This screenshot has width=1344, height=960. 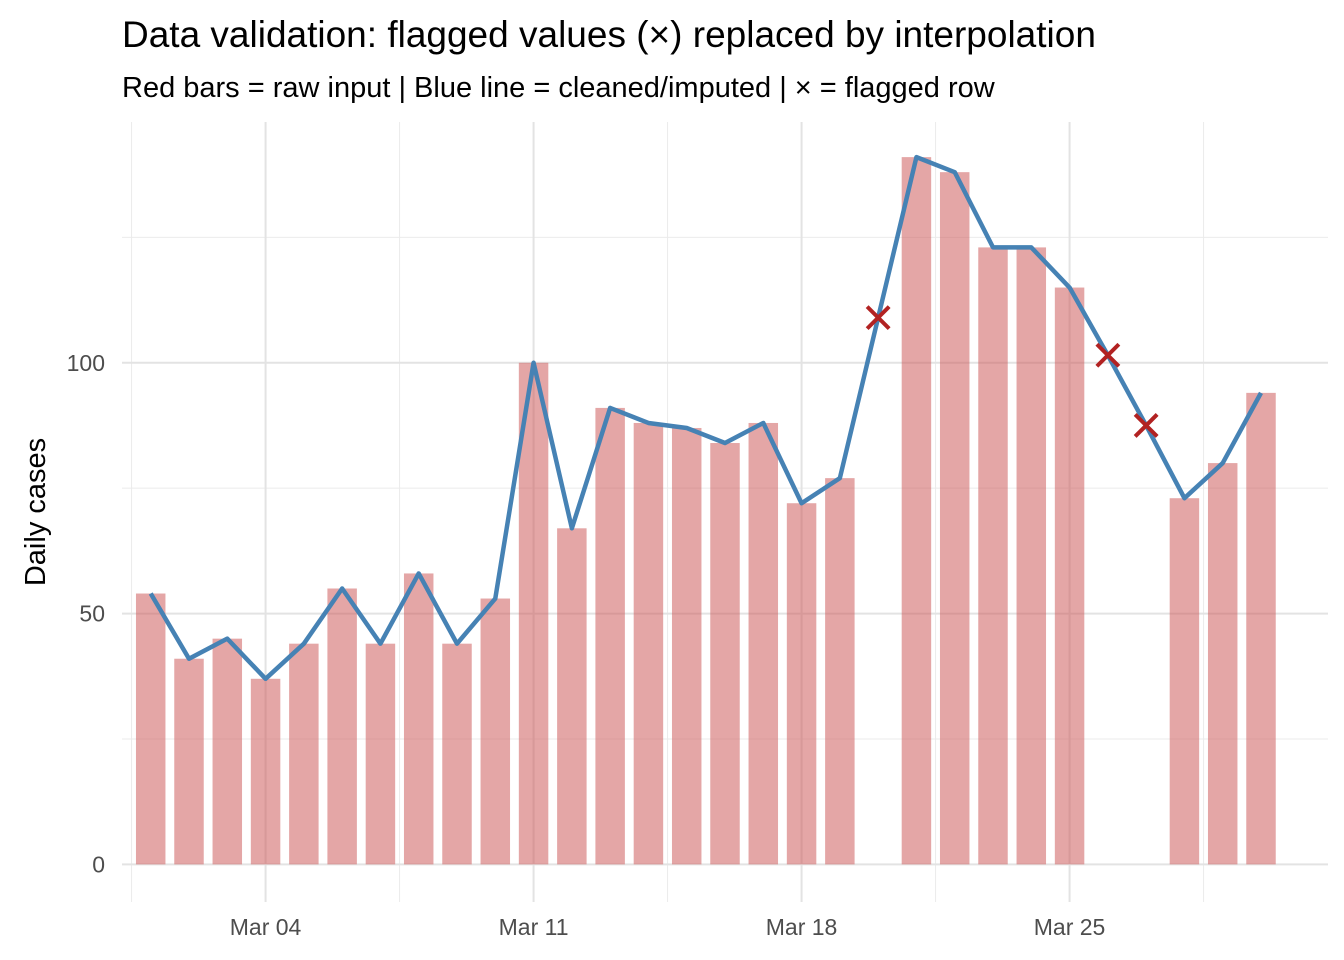 What do you see at coordinates (36, 512) in the screenshot?
I see `y-axis-title: Daily cases` at bounding box center [36, 512].